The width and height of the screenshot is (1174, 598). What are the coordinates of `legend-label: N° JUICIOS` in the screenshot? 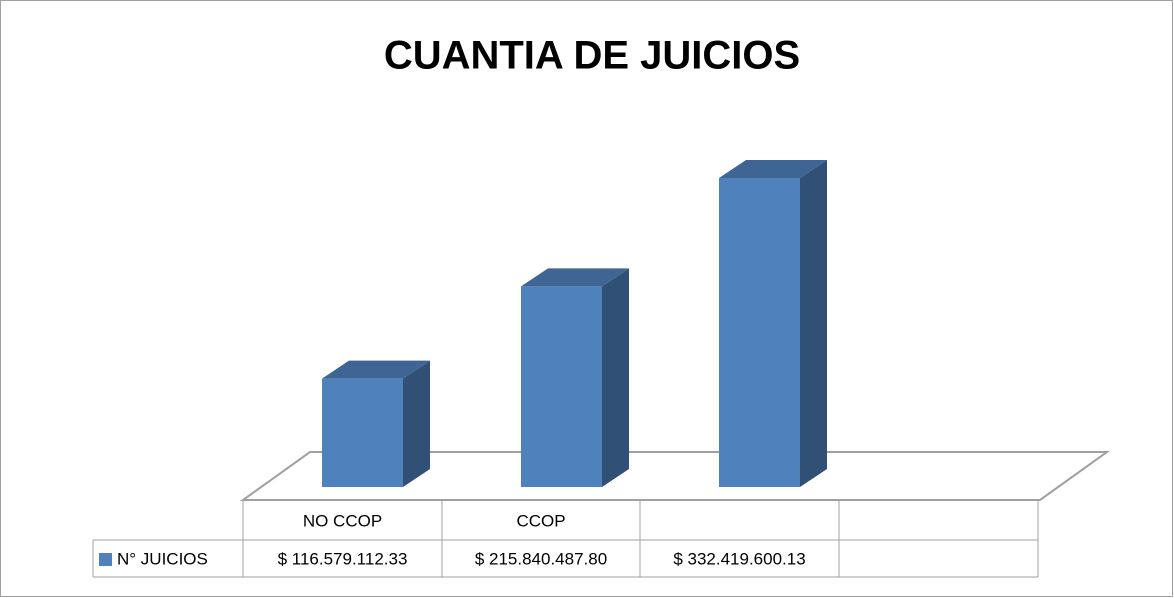 It's located at (162, 558).